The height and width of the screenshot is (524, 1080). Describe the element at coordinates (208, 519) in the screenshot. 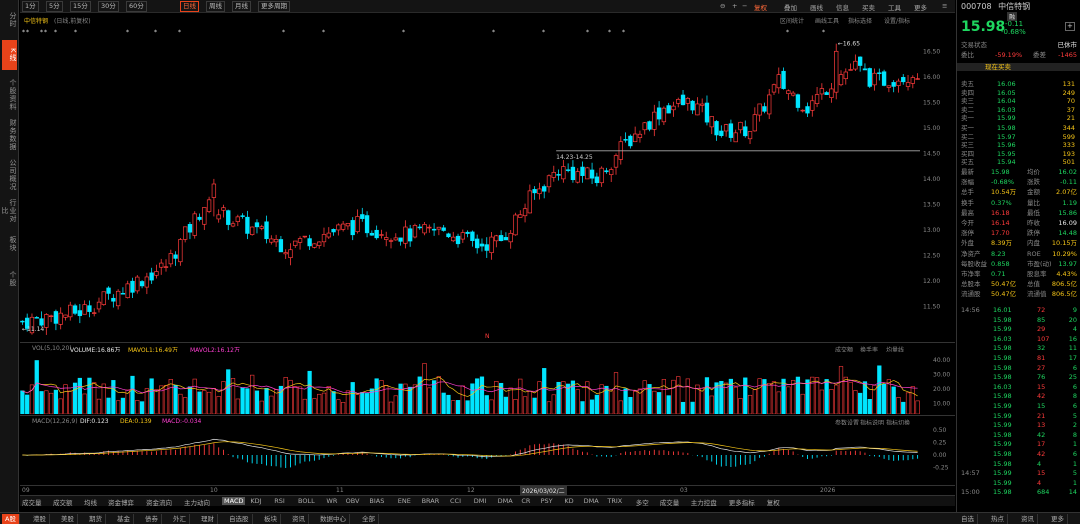

I see `bottom-tab-7: 理财` at that location.